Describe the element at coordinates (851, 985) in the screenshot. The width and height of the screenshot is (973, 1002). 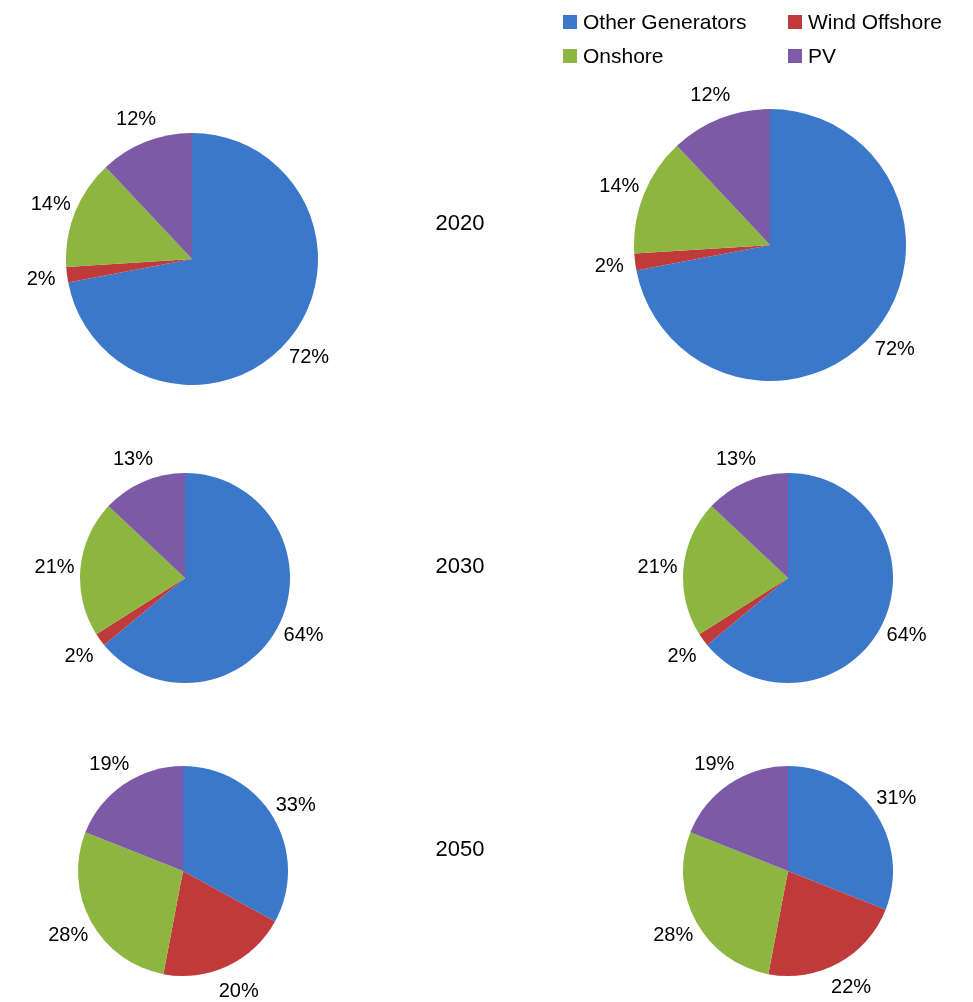
I see `data-label: 22%` at that location.